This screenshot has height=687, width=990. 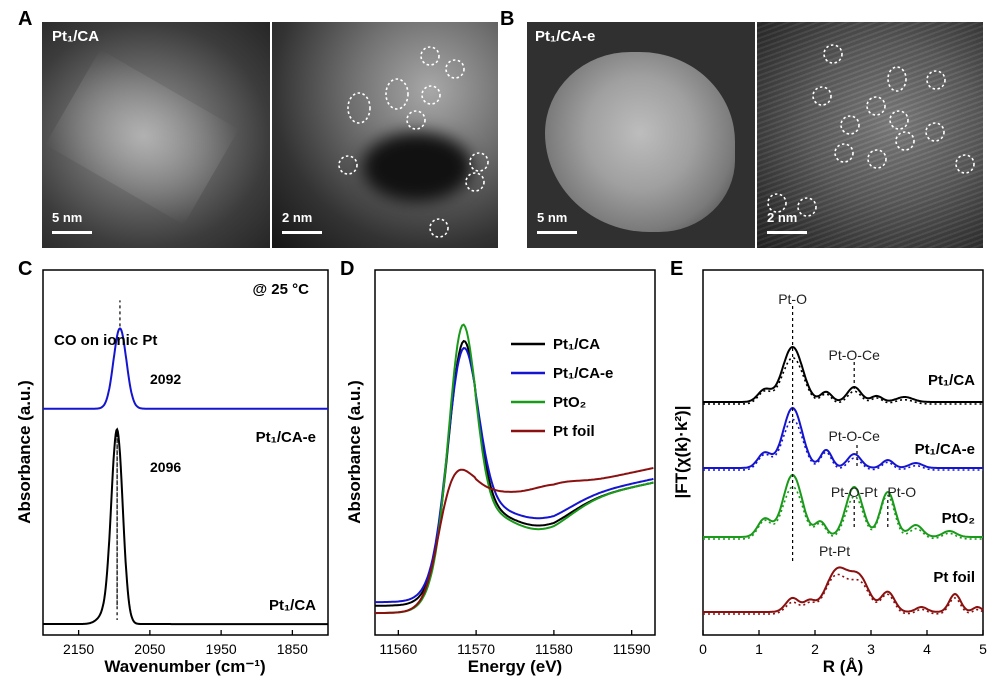 I want to click on scale-label-a-right: 2 nm, so click(x=297, y=217).